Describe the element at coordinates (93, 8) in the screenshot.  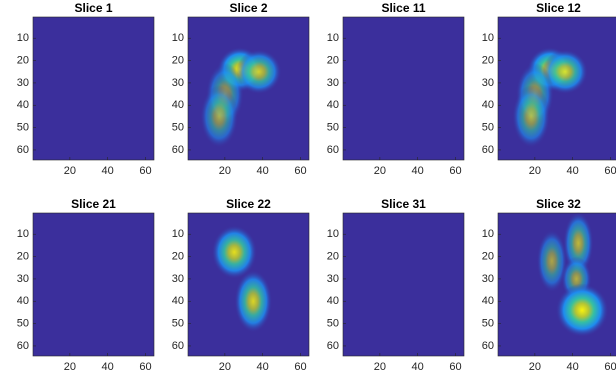
I see `panel-title: Slice 1` at that location.